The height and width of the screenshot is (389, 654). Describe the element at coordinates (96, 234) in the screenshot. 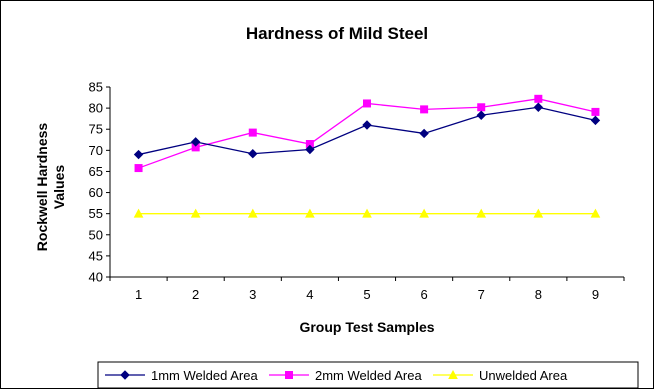

I see `y-tick-label: 50` at that location.